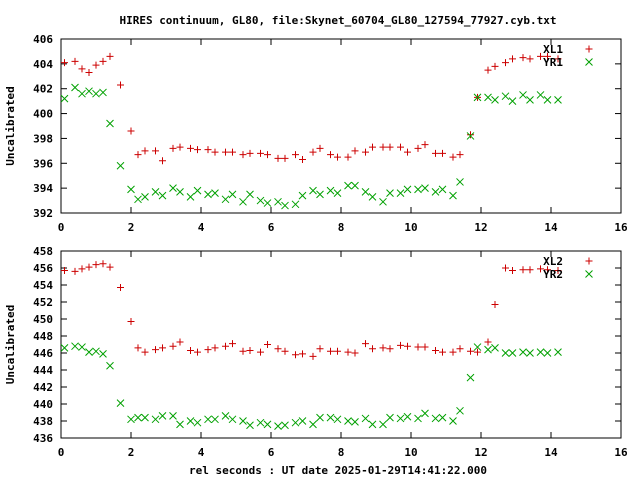 Image resolution: width=640 pixels, height=480 pixels. What do you see at coordinates (480, 452) in the screenshot?
I see `x-tick-label: 12` at bounding box center [480, 452].